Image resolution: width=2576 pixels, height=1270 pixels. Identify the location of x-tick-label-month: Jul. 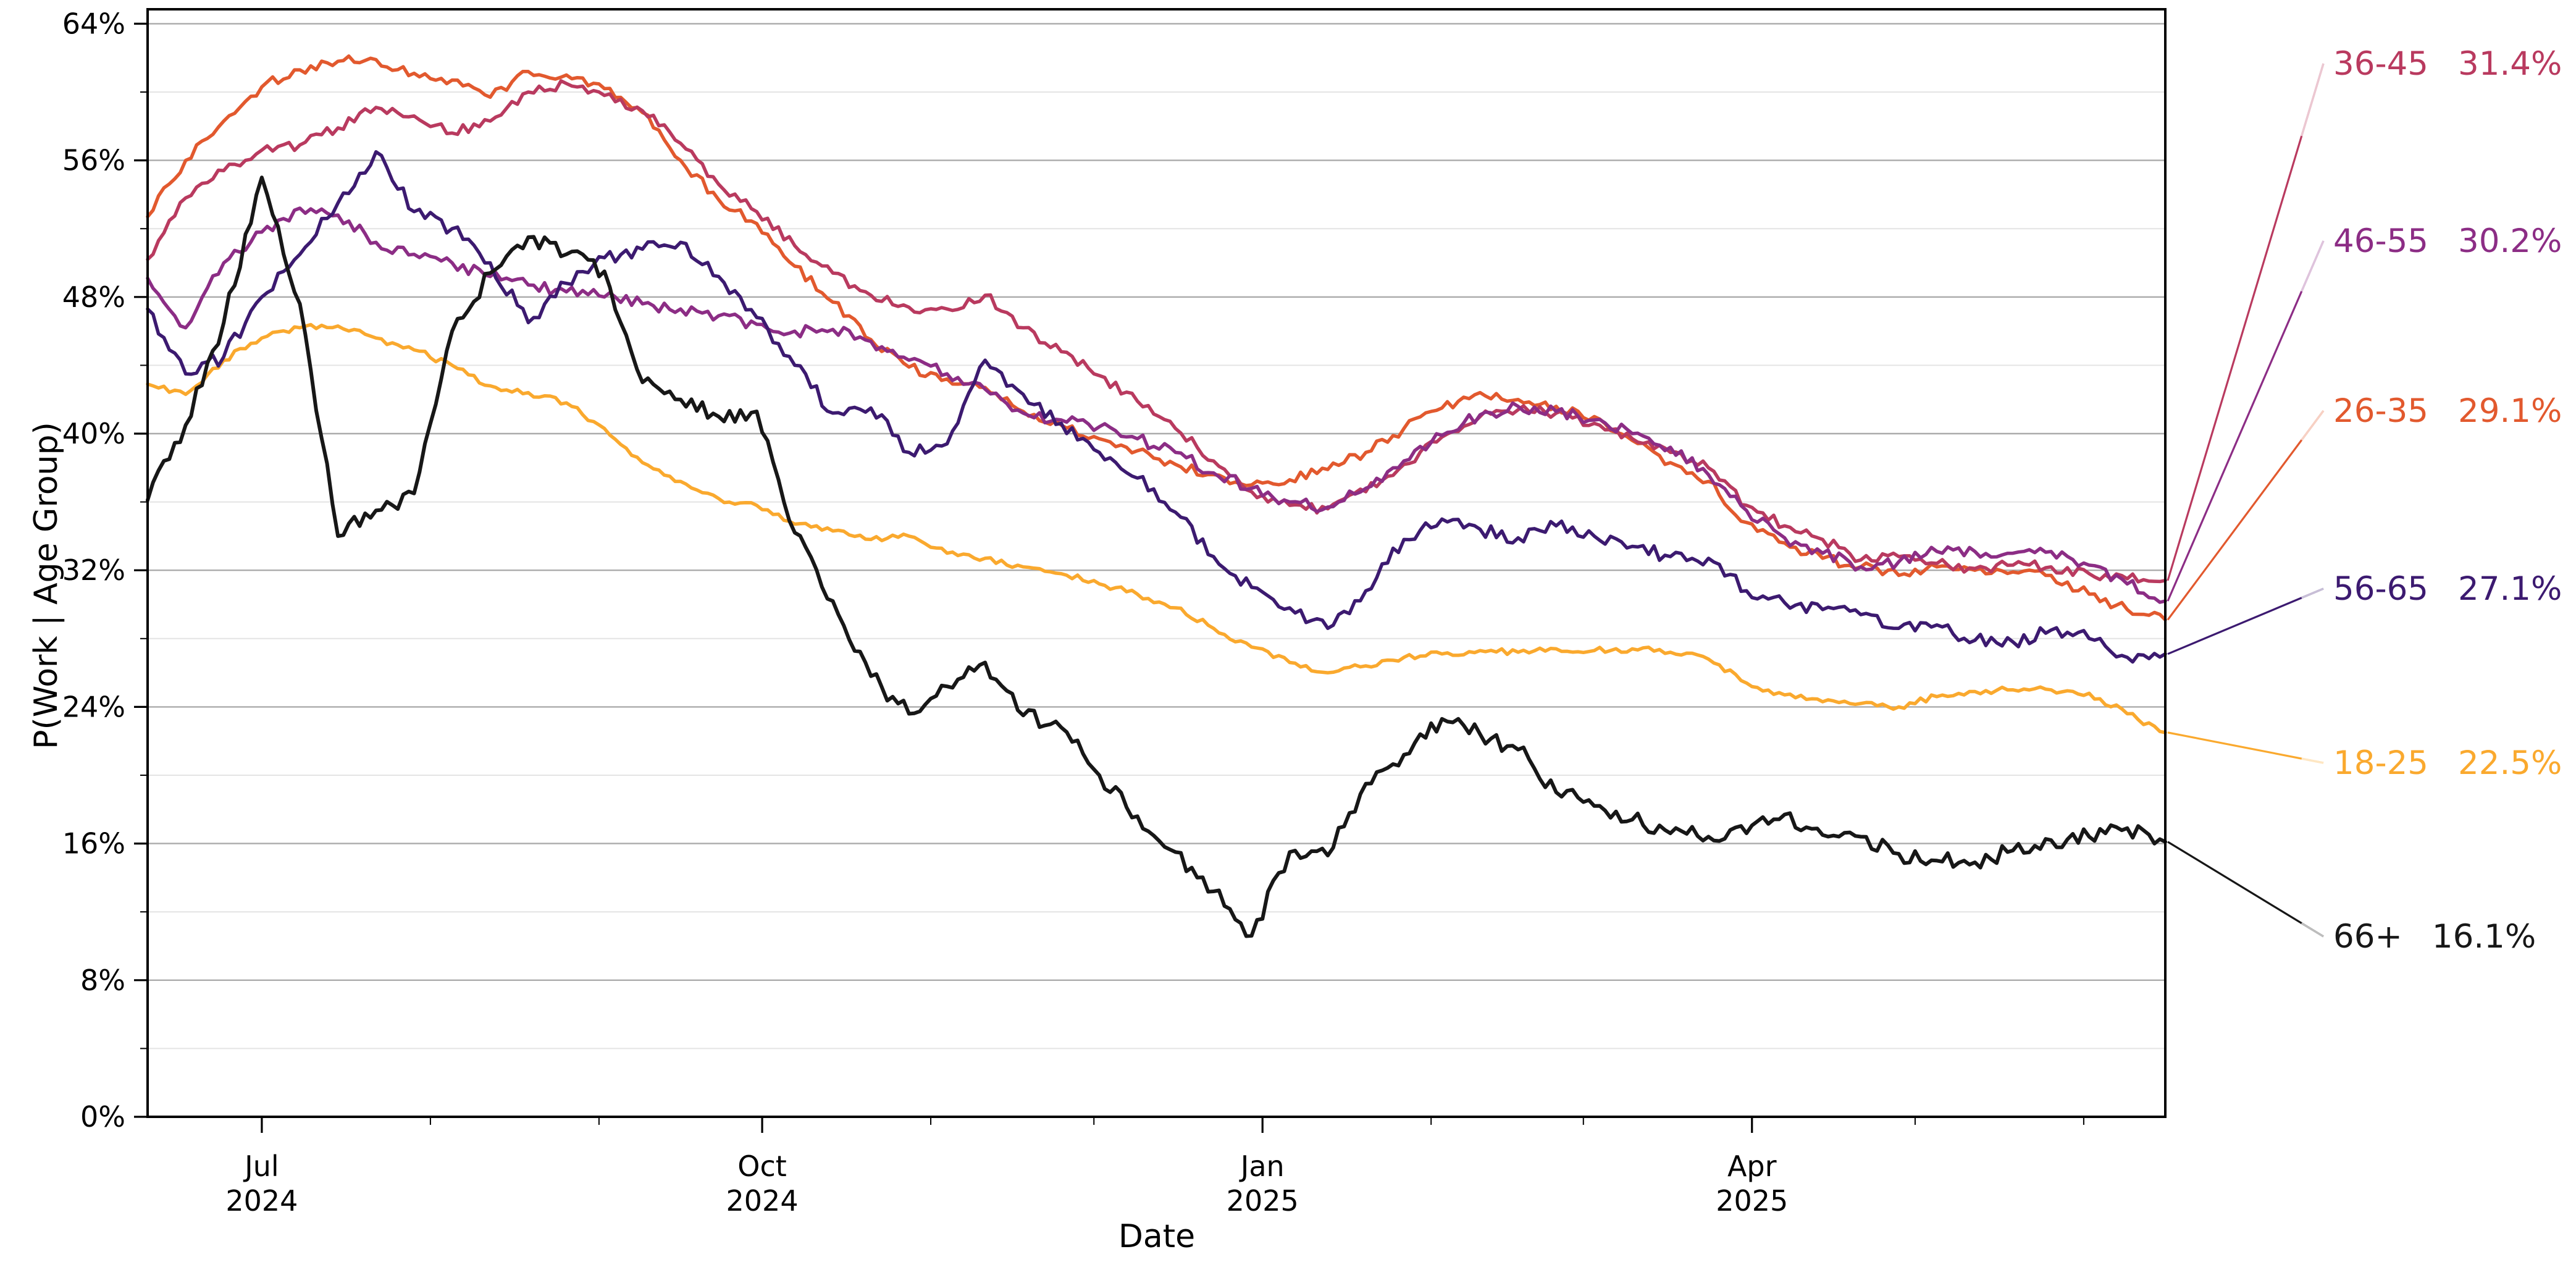
(261, 1166).